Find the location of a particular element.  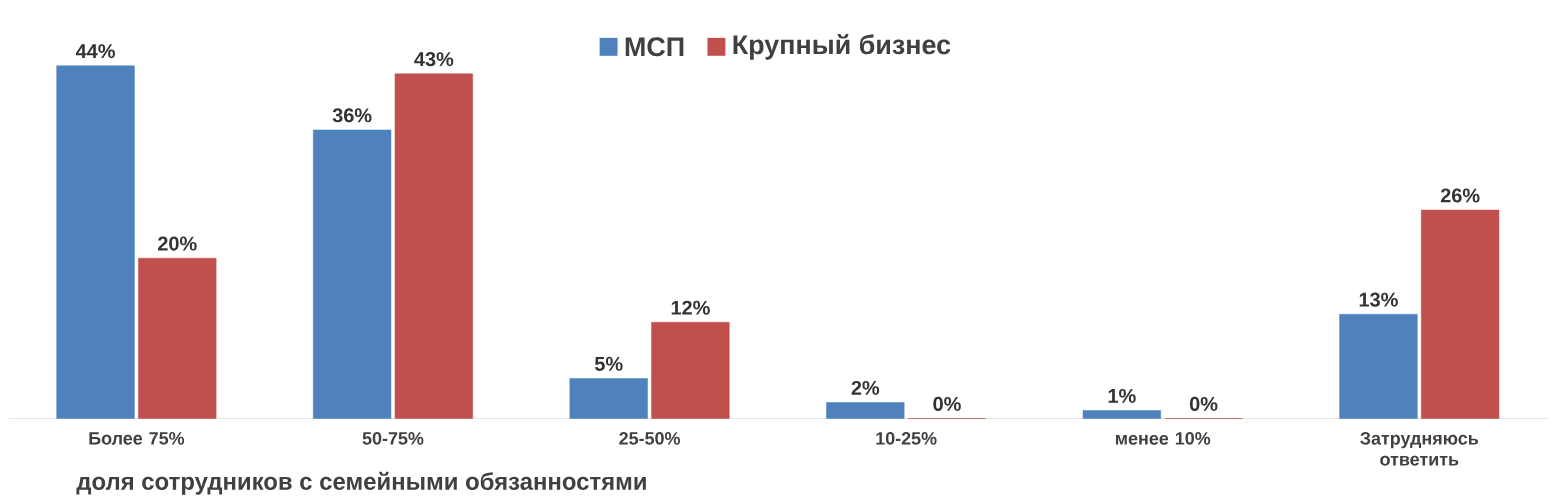

x-tick-label: 10-25% is located at coordinates (906, 438).